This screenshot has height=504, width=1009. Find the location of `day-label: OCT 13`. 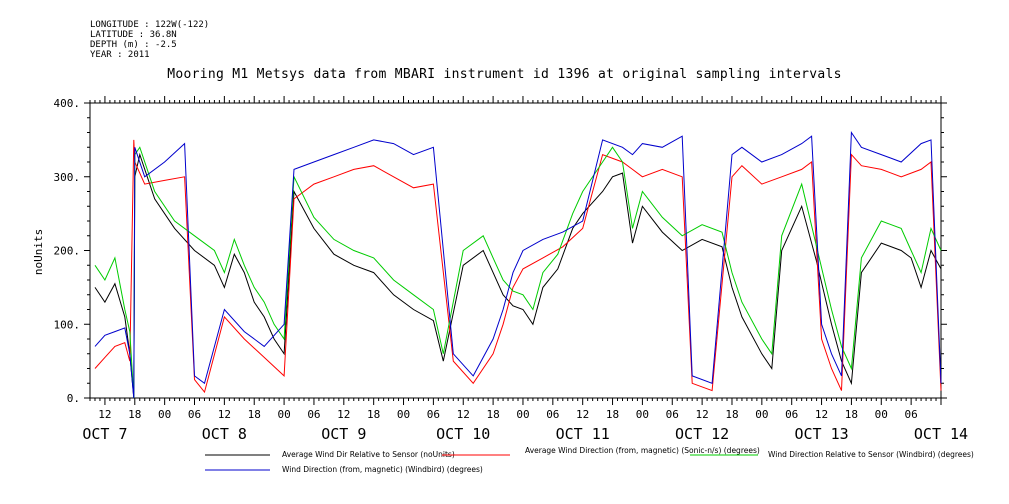

day-label: OCT 13 is located at coordinates (821, 434).